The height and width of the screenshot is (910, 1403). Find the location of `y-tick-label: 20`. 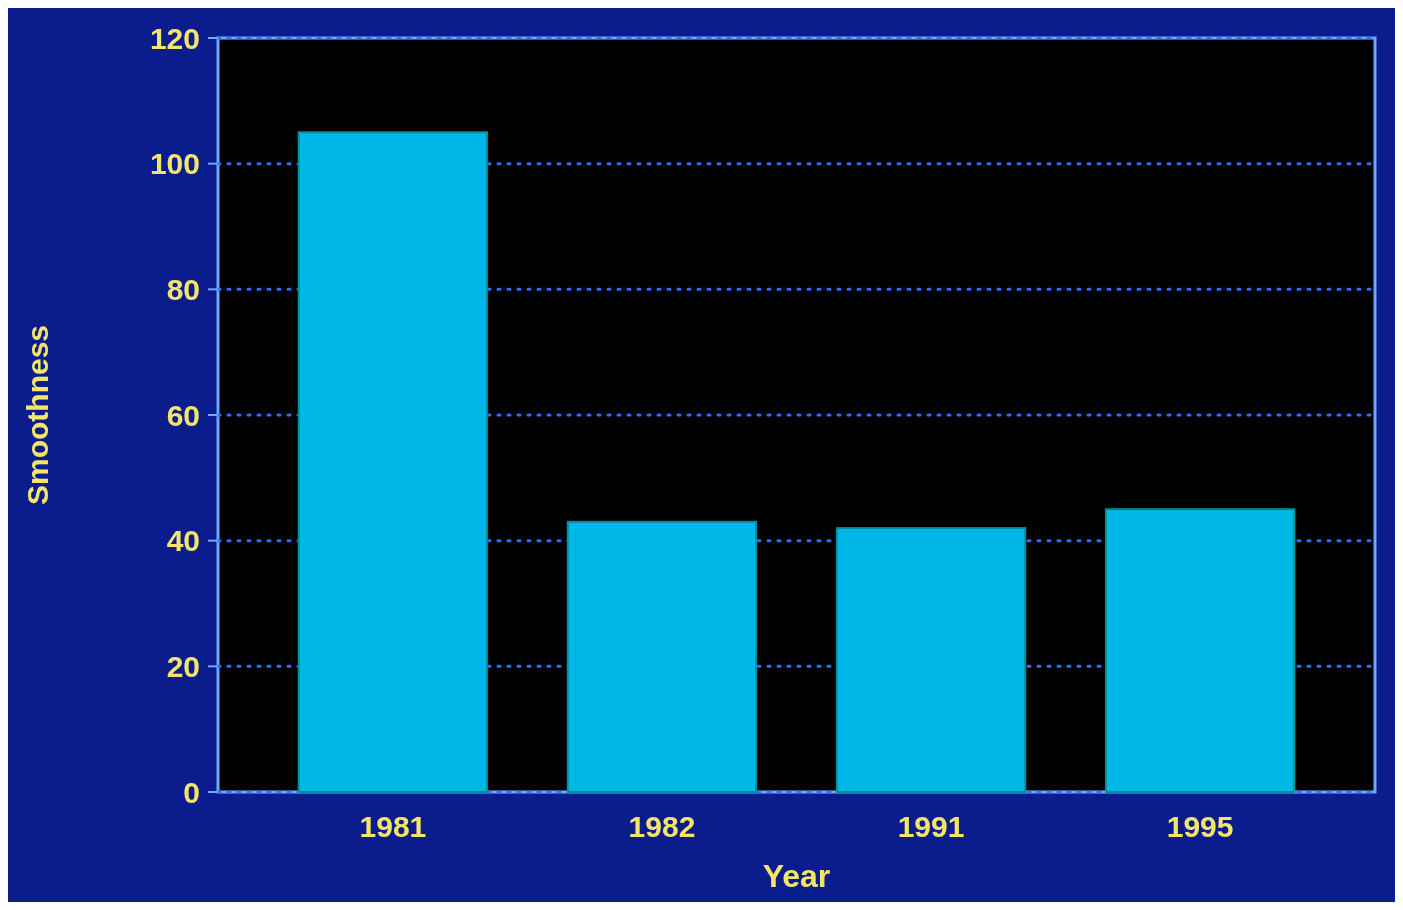

y-tick-label: 20 is located at coordinates (183, 666).